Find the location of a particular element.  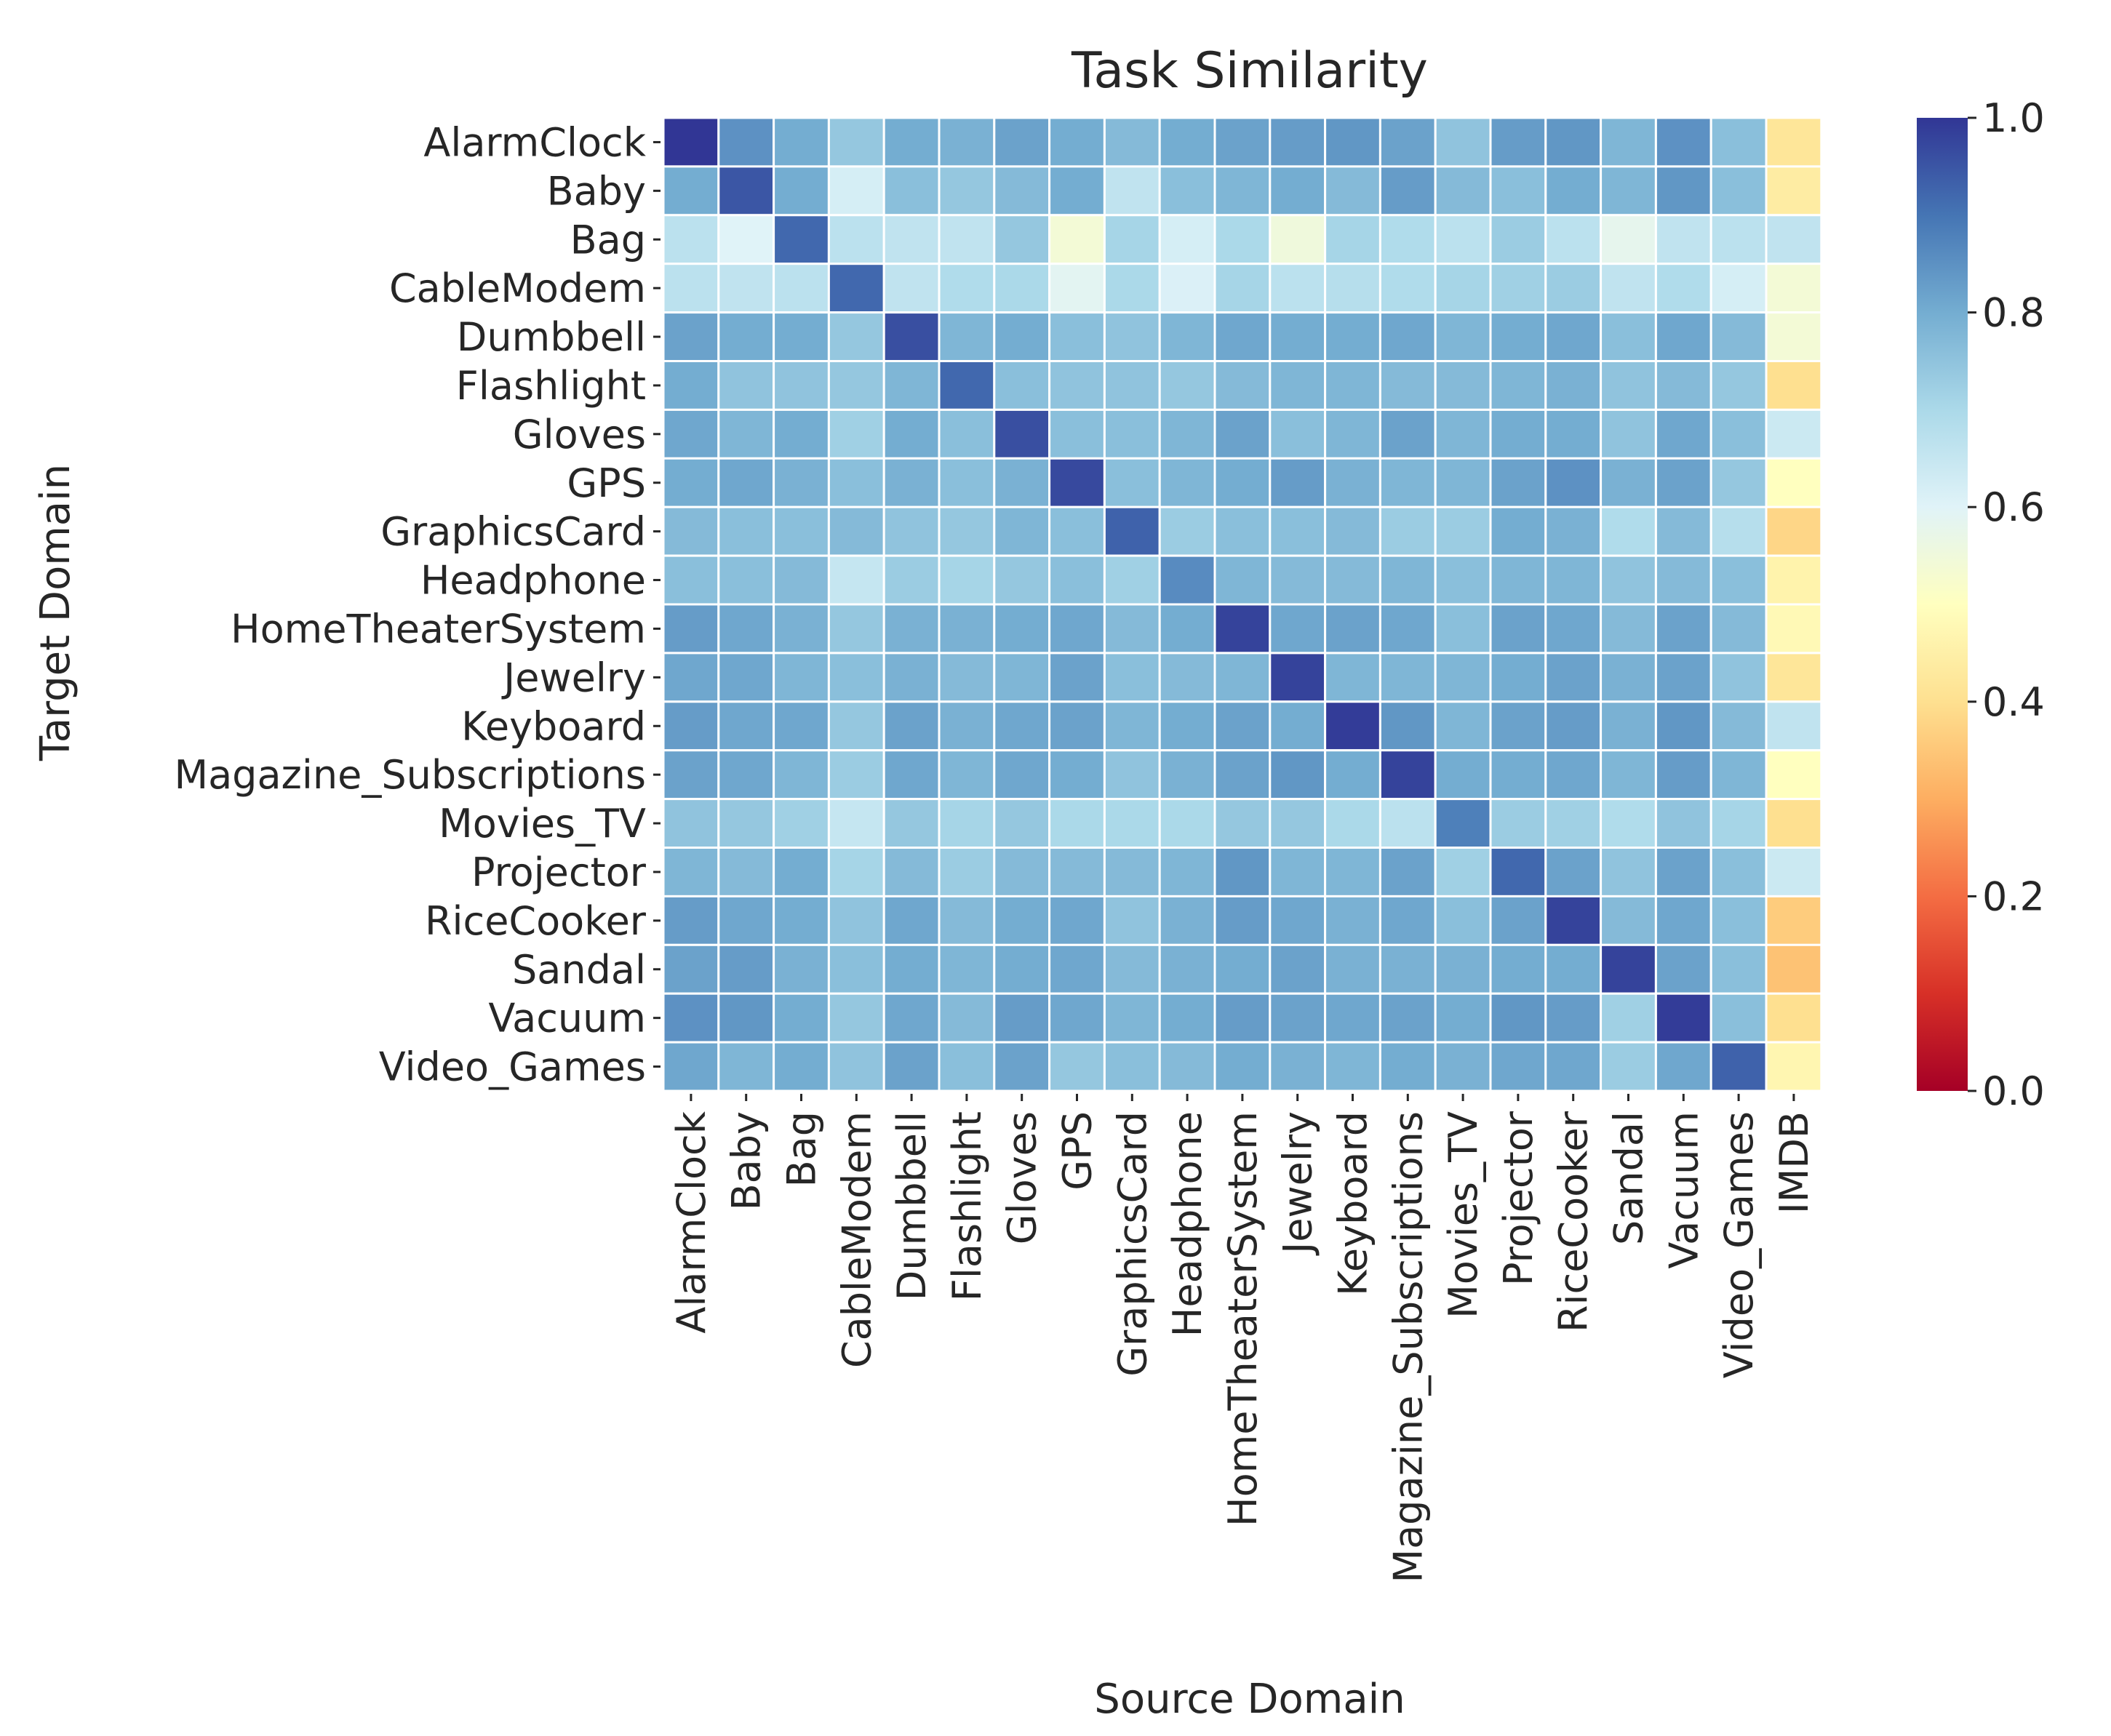

heatmap-cell-Keyboard-Vacuum is located at coordinates (1683, 726).